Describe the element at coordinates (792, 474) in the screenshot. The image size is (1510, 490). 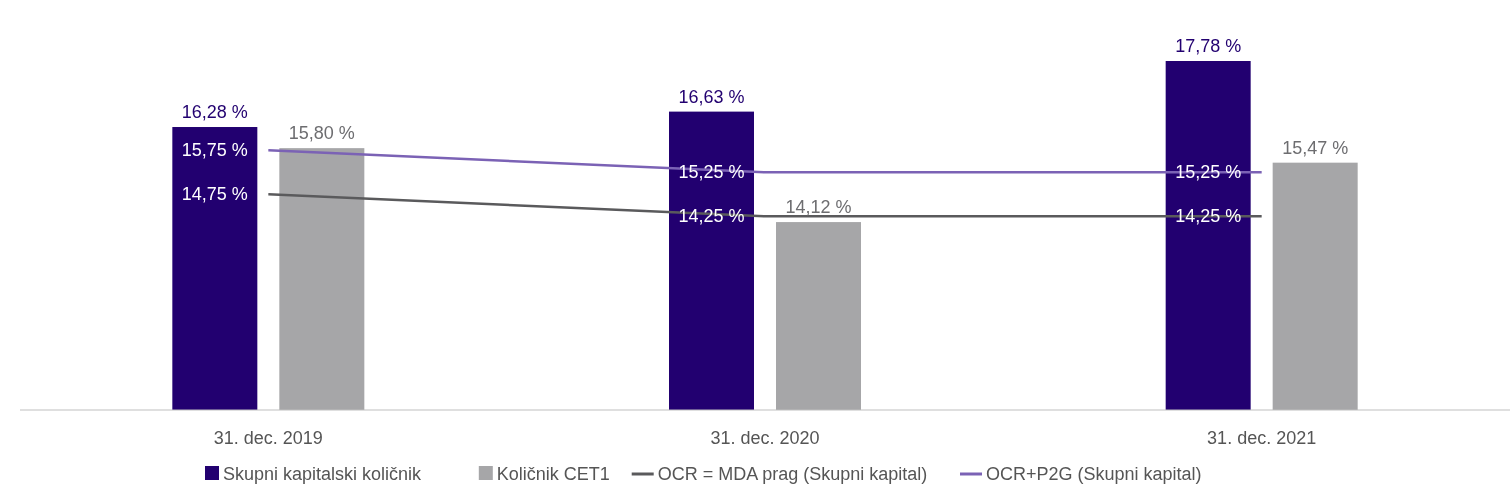
I see `legend-label: OCR = MDA prag (Skupni kapital)` at that location.